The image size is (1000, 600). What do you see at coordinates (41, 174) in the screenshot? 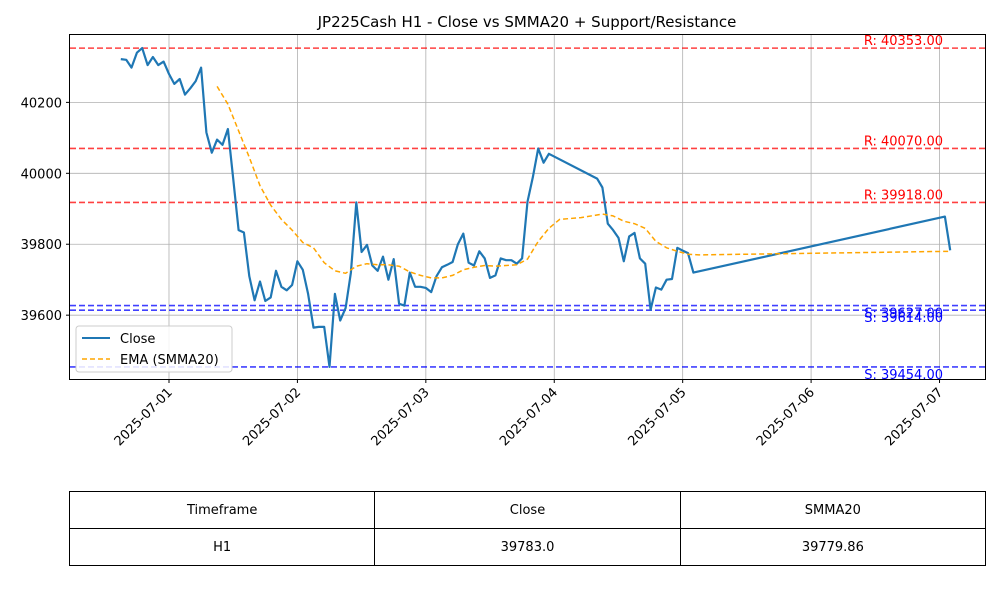
I see `y-tick-label: 40000` at bounding box center [41, 174].